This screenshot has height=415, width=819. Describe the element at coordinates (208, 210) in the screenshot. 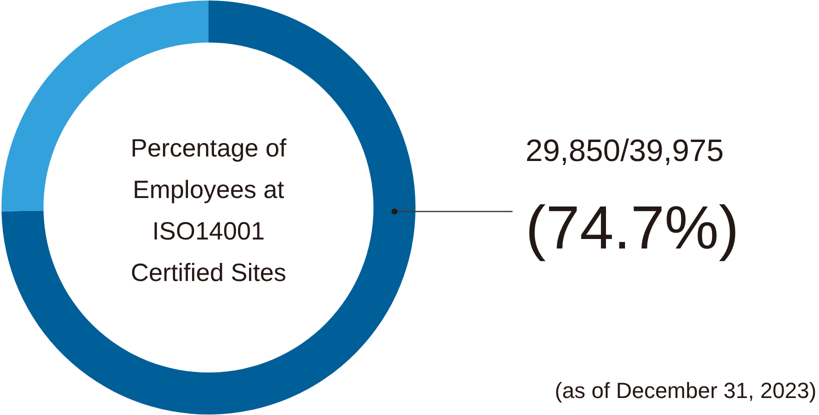

I see `text: Percentage of Employees at ISO14001 Certified Sites` at that location.